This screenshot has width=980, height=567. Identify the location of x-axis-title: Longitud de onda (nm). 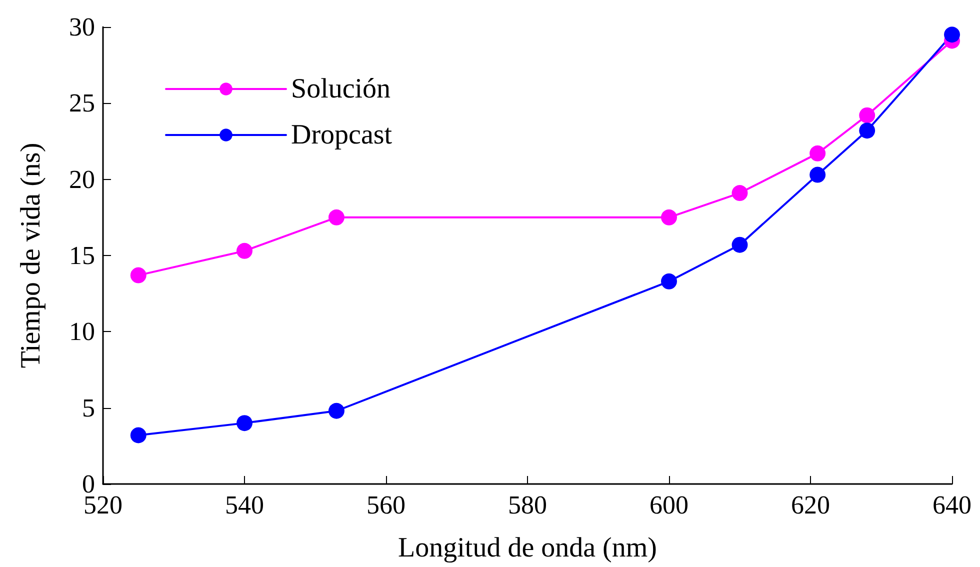
(527, 548).